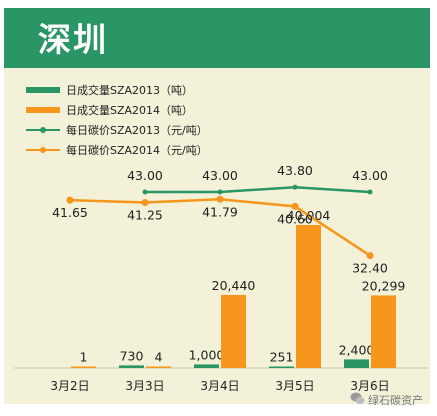  I want to click on bar-value-label: 251, so click(282, 357).